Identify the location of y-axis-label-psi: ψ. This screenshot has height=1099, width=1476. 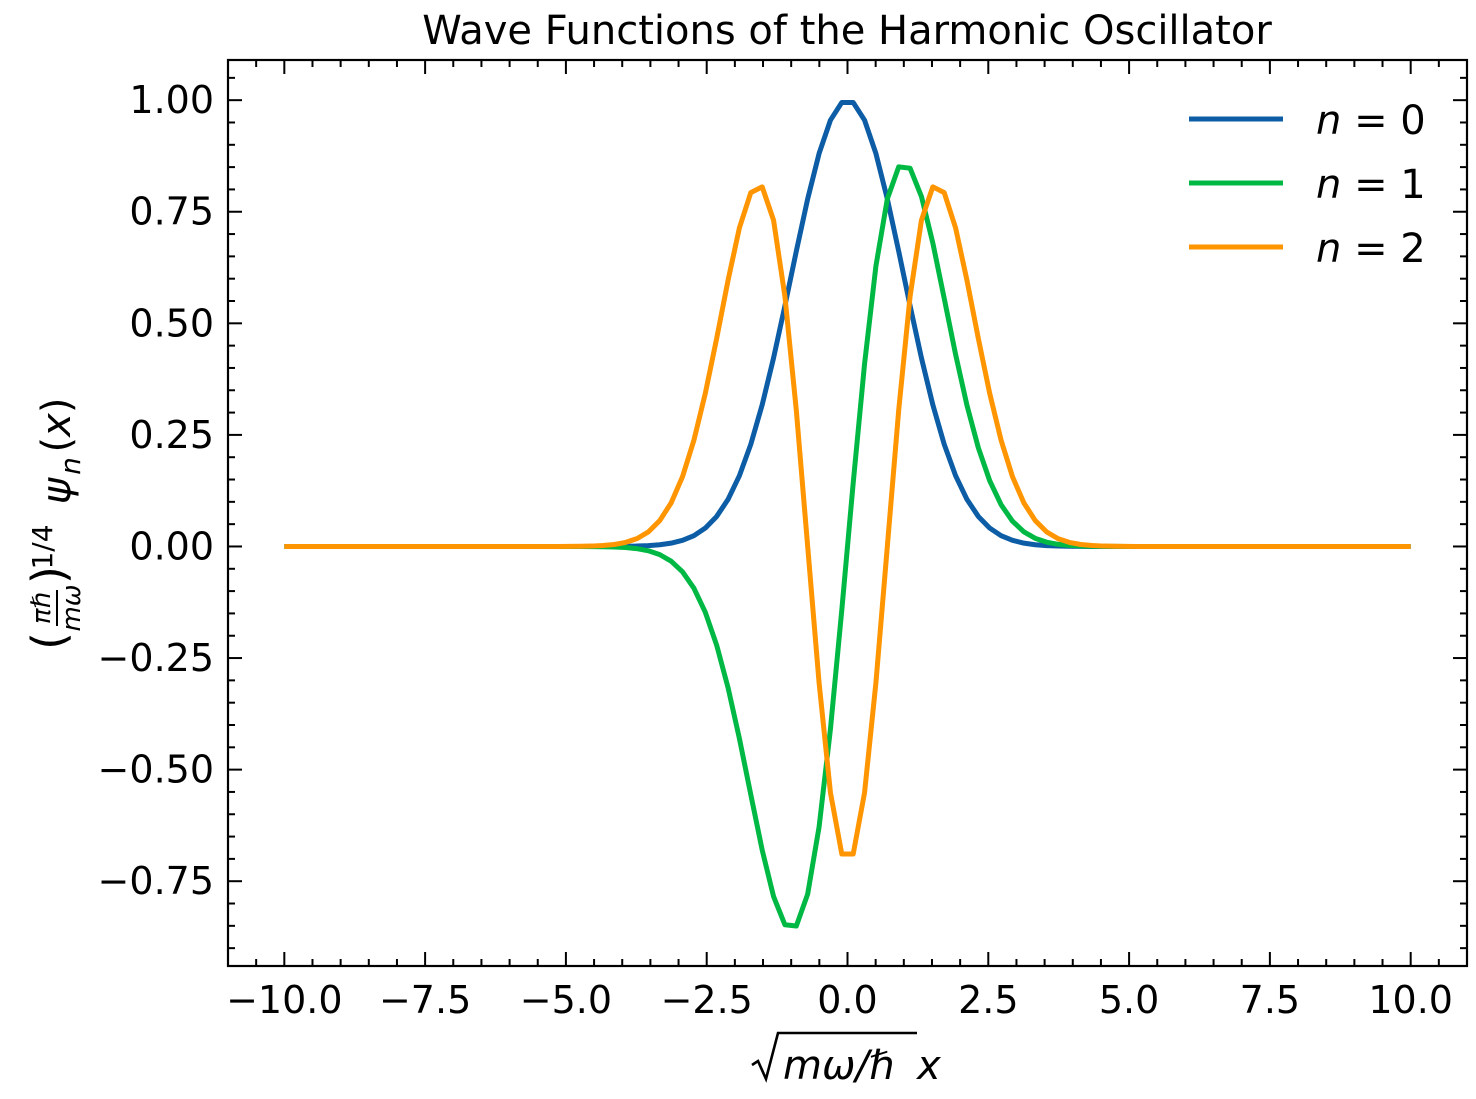
(57, 490).